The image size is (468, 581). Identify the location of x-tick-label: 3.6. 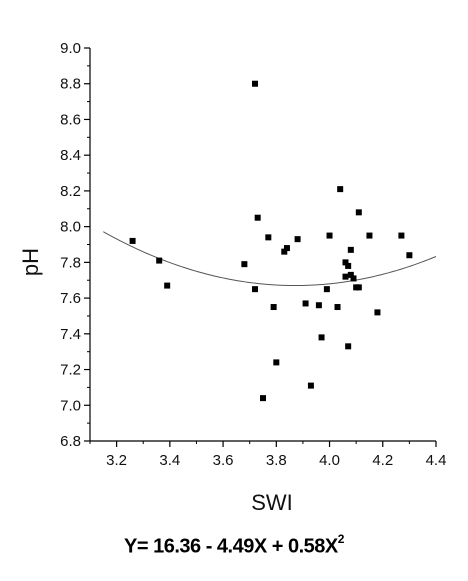
(223, 460).